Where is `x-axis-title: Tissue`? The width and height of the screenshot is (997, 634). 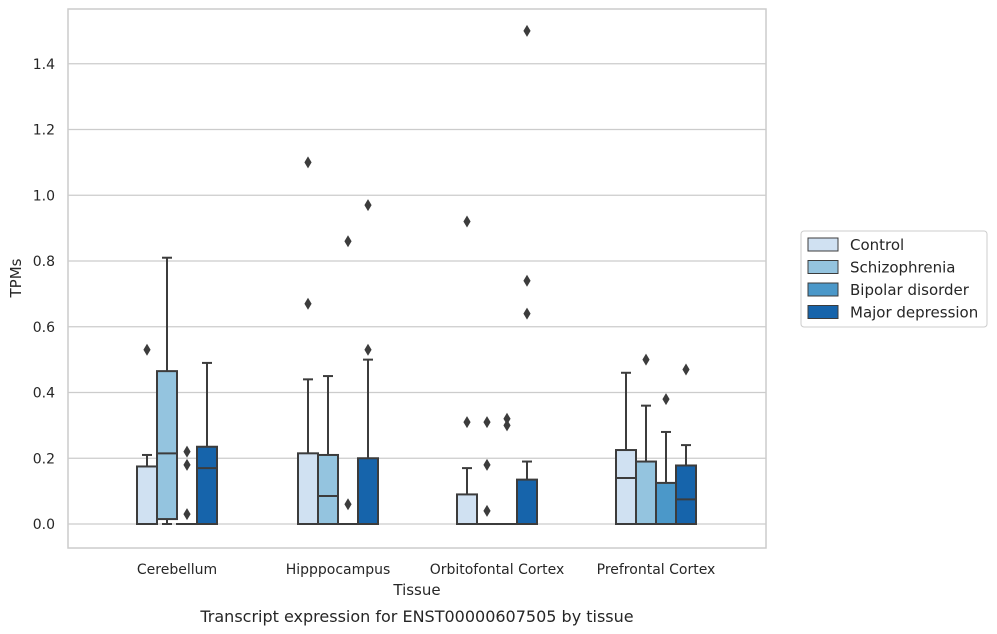 x-axis-title: Tissue is located at coordinates (416, 590).